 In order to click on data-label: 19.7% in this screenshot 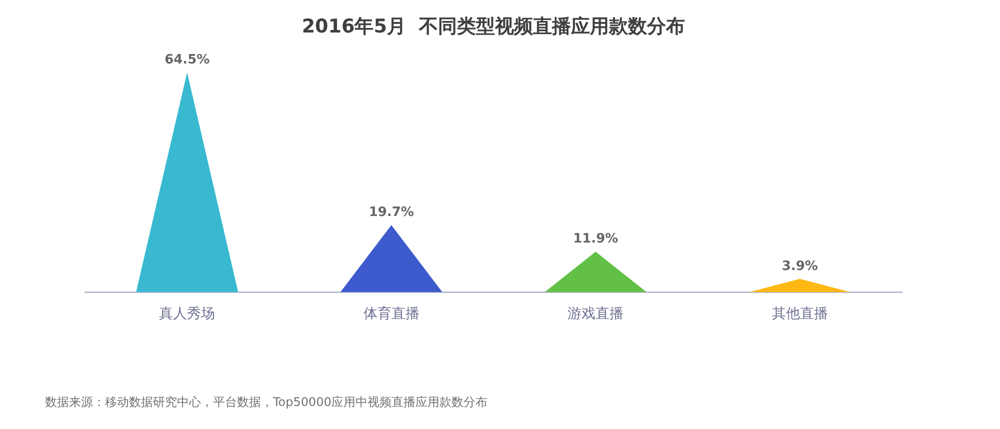, I will do `click(391, 212)`.